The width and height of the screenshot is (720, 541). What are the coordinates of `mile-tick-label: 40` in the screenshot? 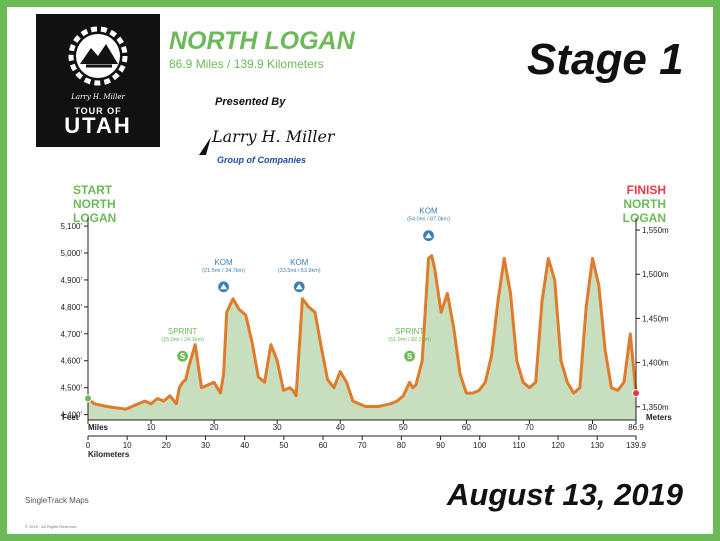 It's located at (340, 427).